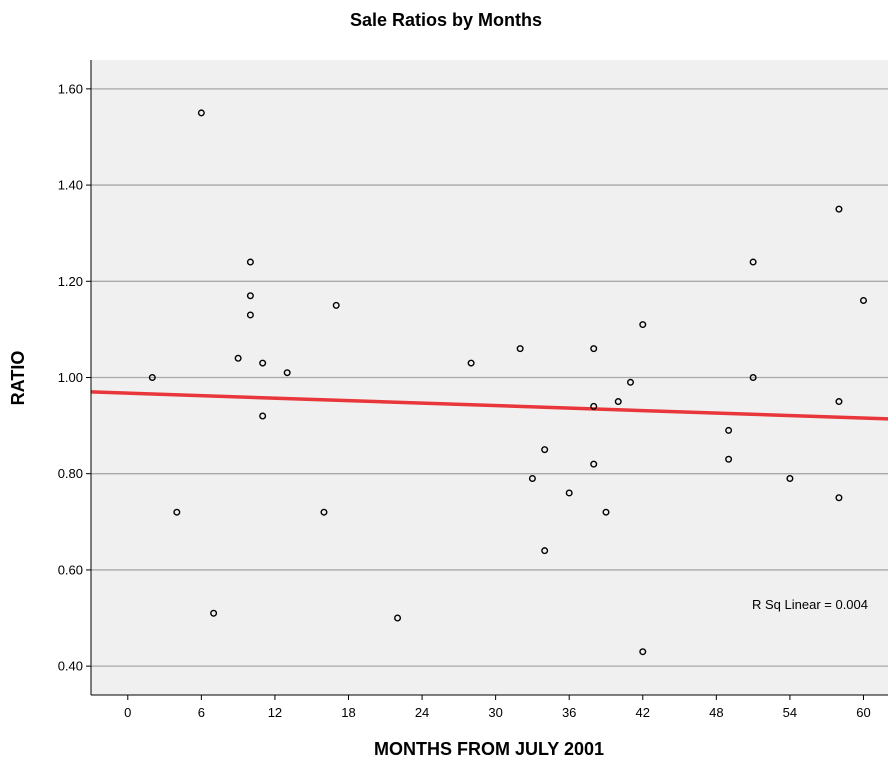  I want to click on y-tick-label: 0.80, so click(70, 473).